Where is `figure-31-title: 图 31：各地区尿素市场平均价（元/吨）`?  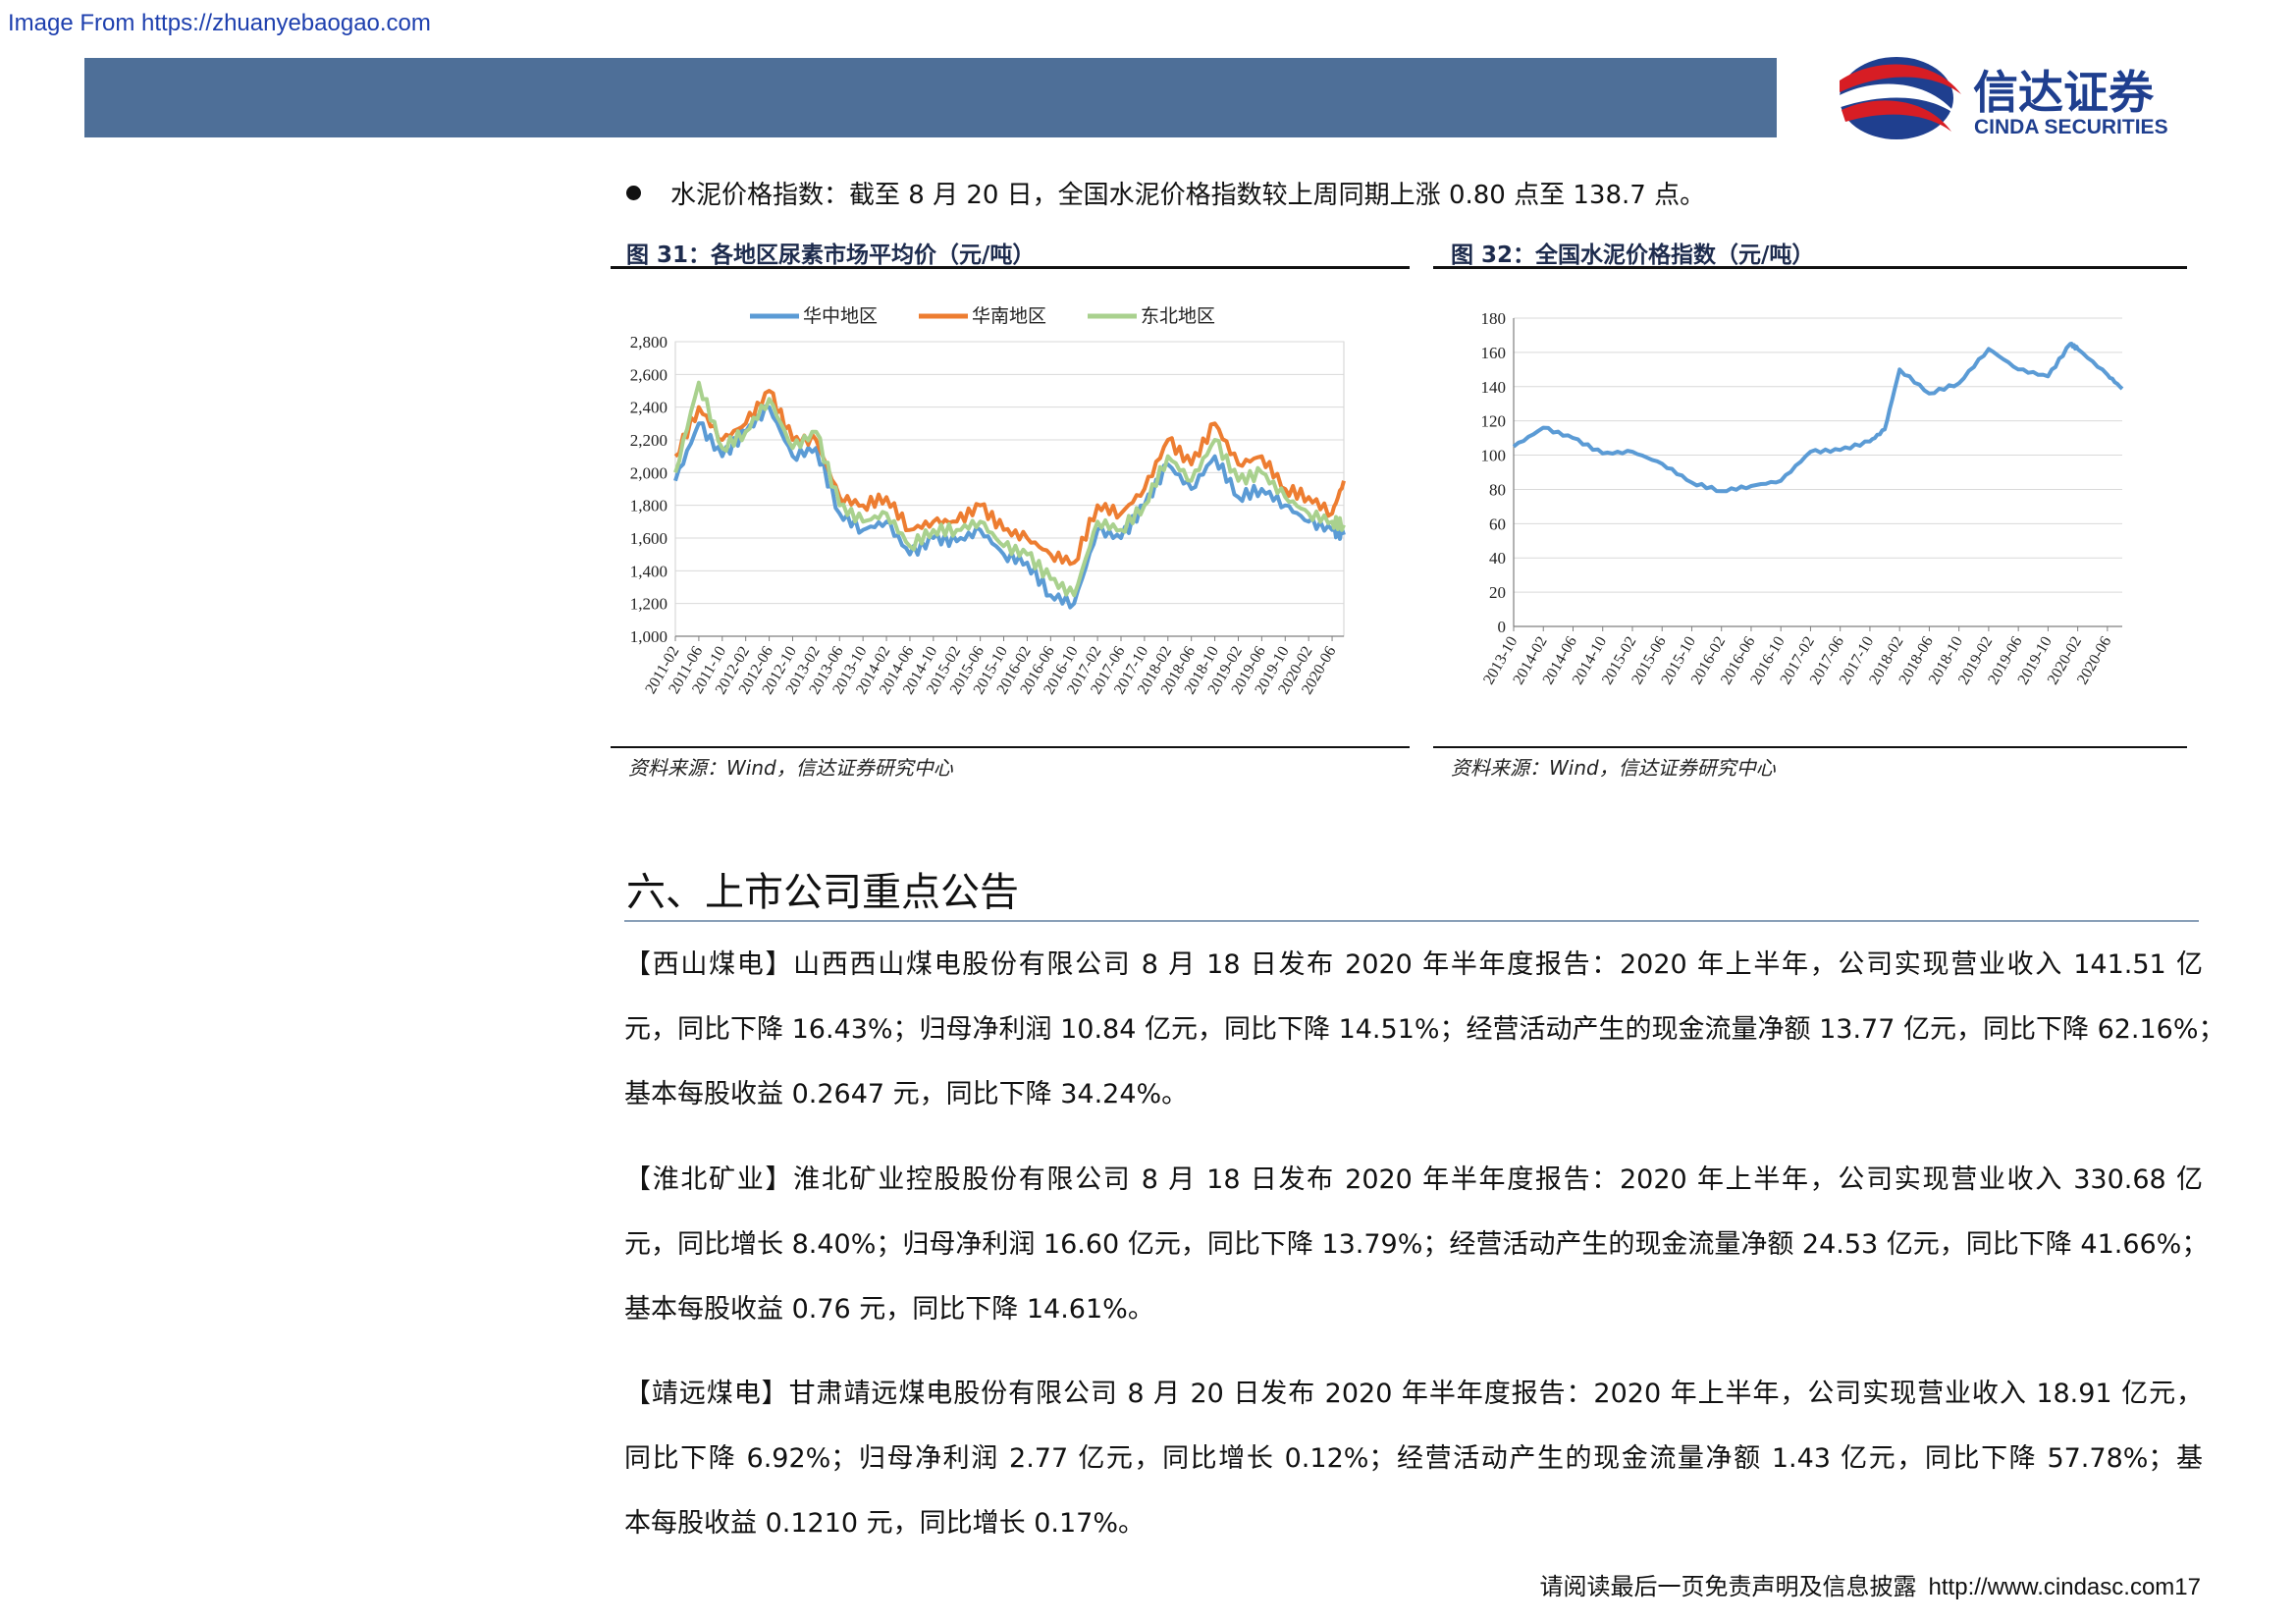 figure-31-title: 图 31：各地区尿素市场平均价（元/吨） is located at coordinates (831, 255).